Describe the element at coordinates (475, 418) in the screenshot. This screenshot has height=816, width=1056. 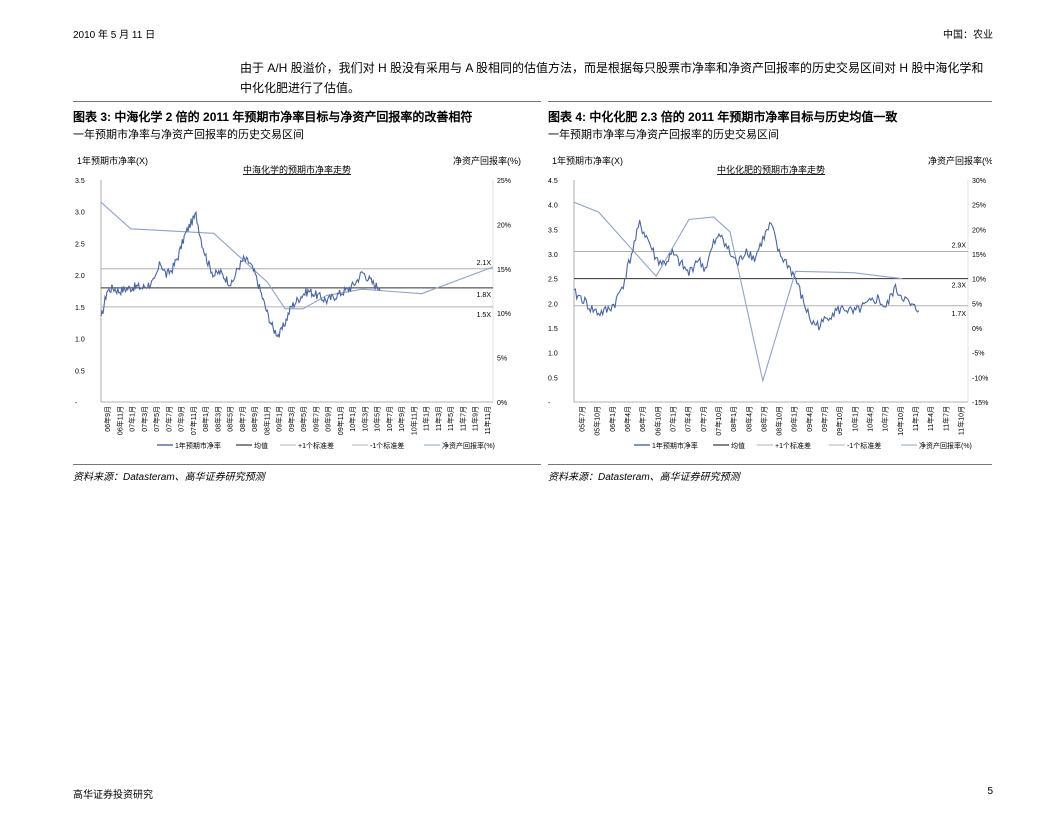
I see `x-tick-label: 11年9月` at that location.